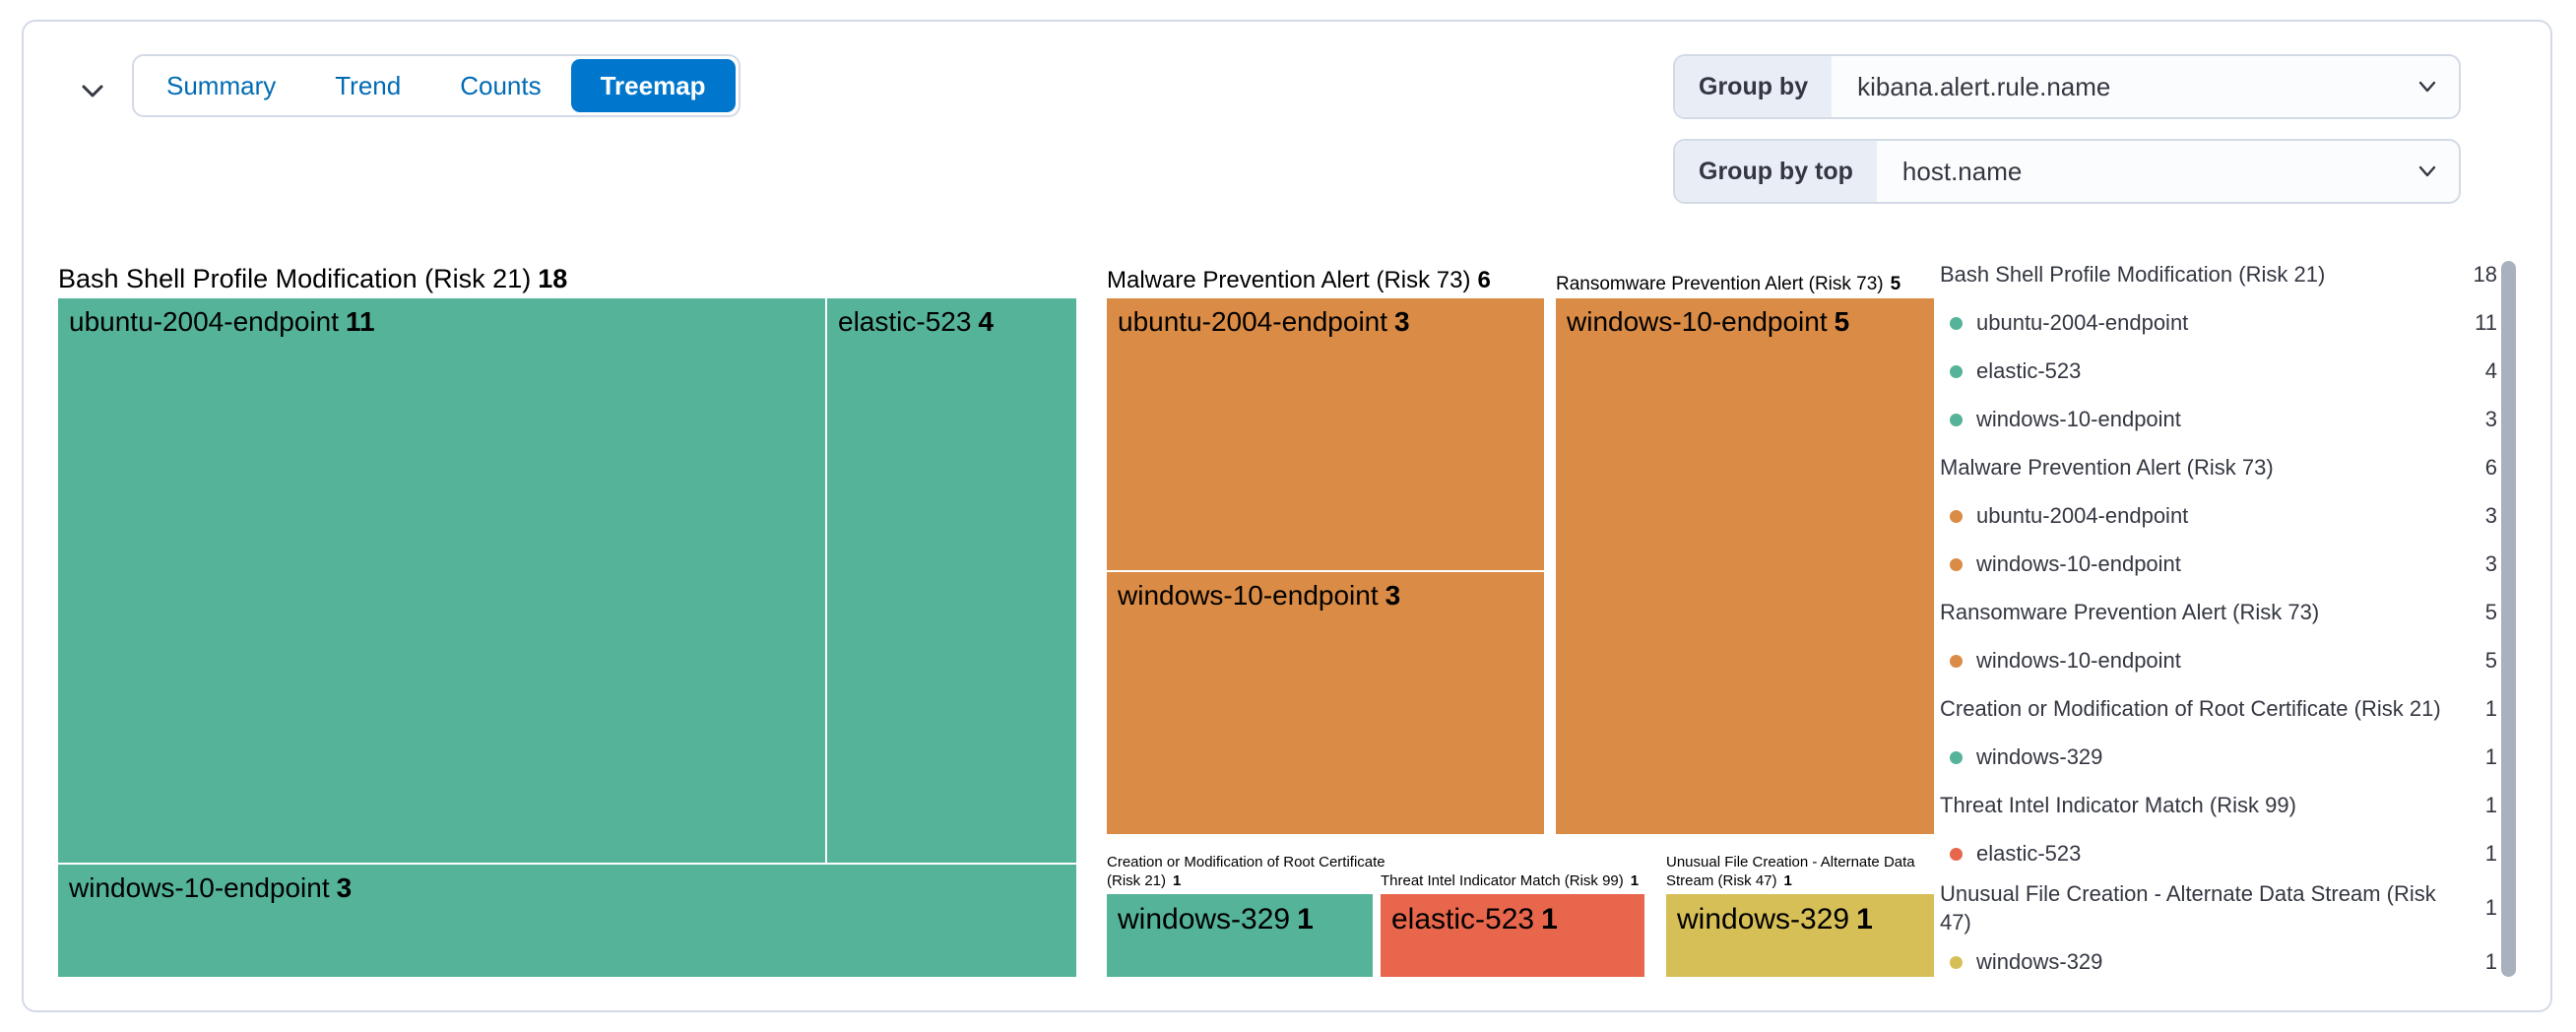 This screenshot has width=2576, height=1032. What do you see at coordinates (221, 85) in the screenshot?
I see `tab-summary: Summary` at bounding box center [221, 85].